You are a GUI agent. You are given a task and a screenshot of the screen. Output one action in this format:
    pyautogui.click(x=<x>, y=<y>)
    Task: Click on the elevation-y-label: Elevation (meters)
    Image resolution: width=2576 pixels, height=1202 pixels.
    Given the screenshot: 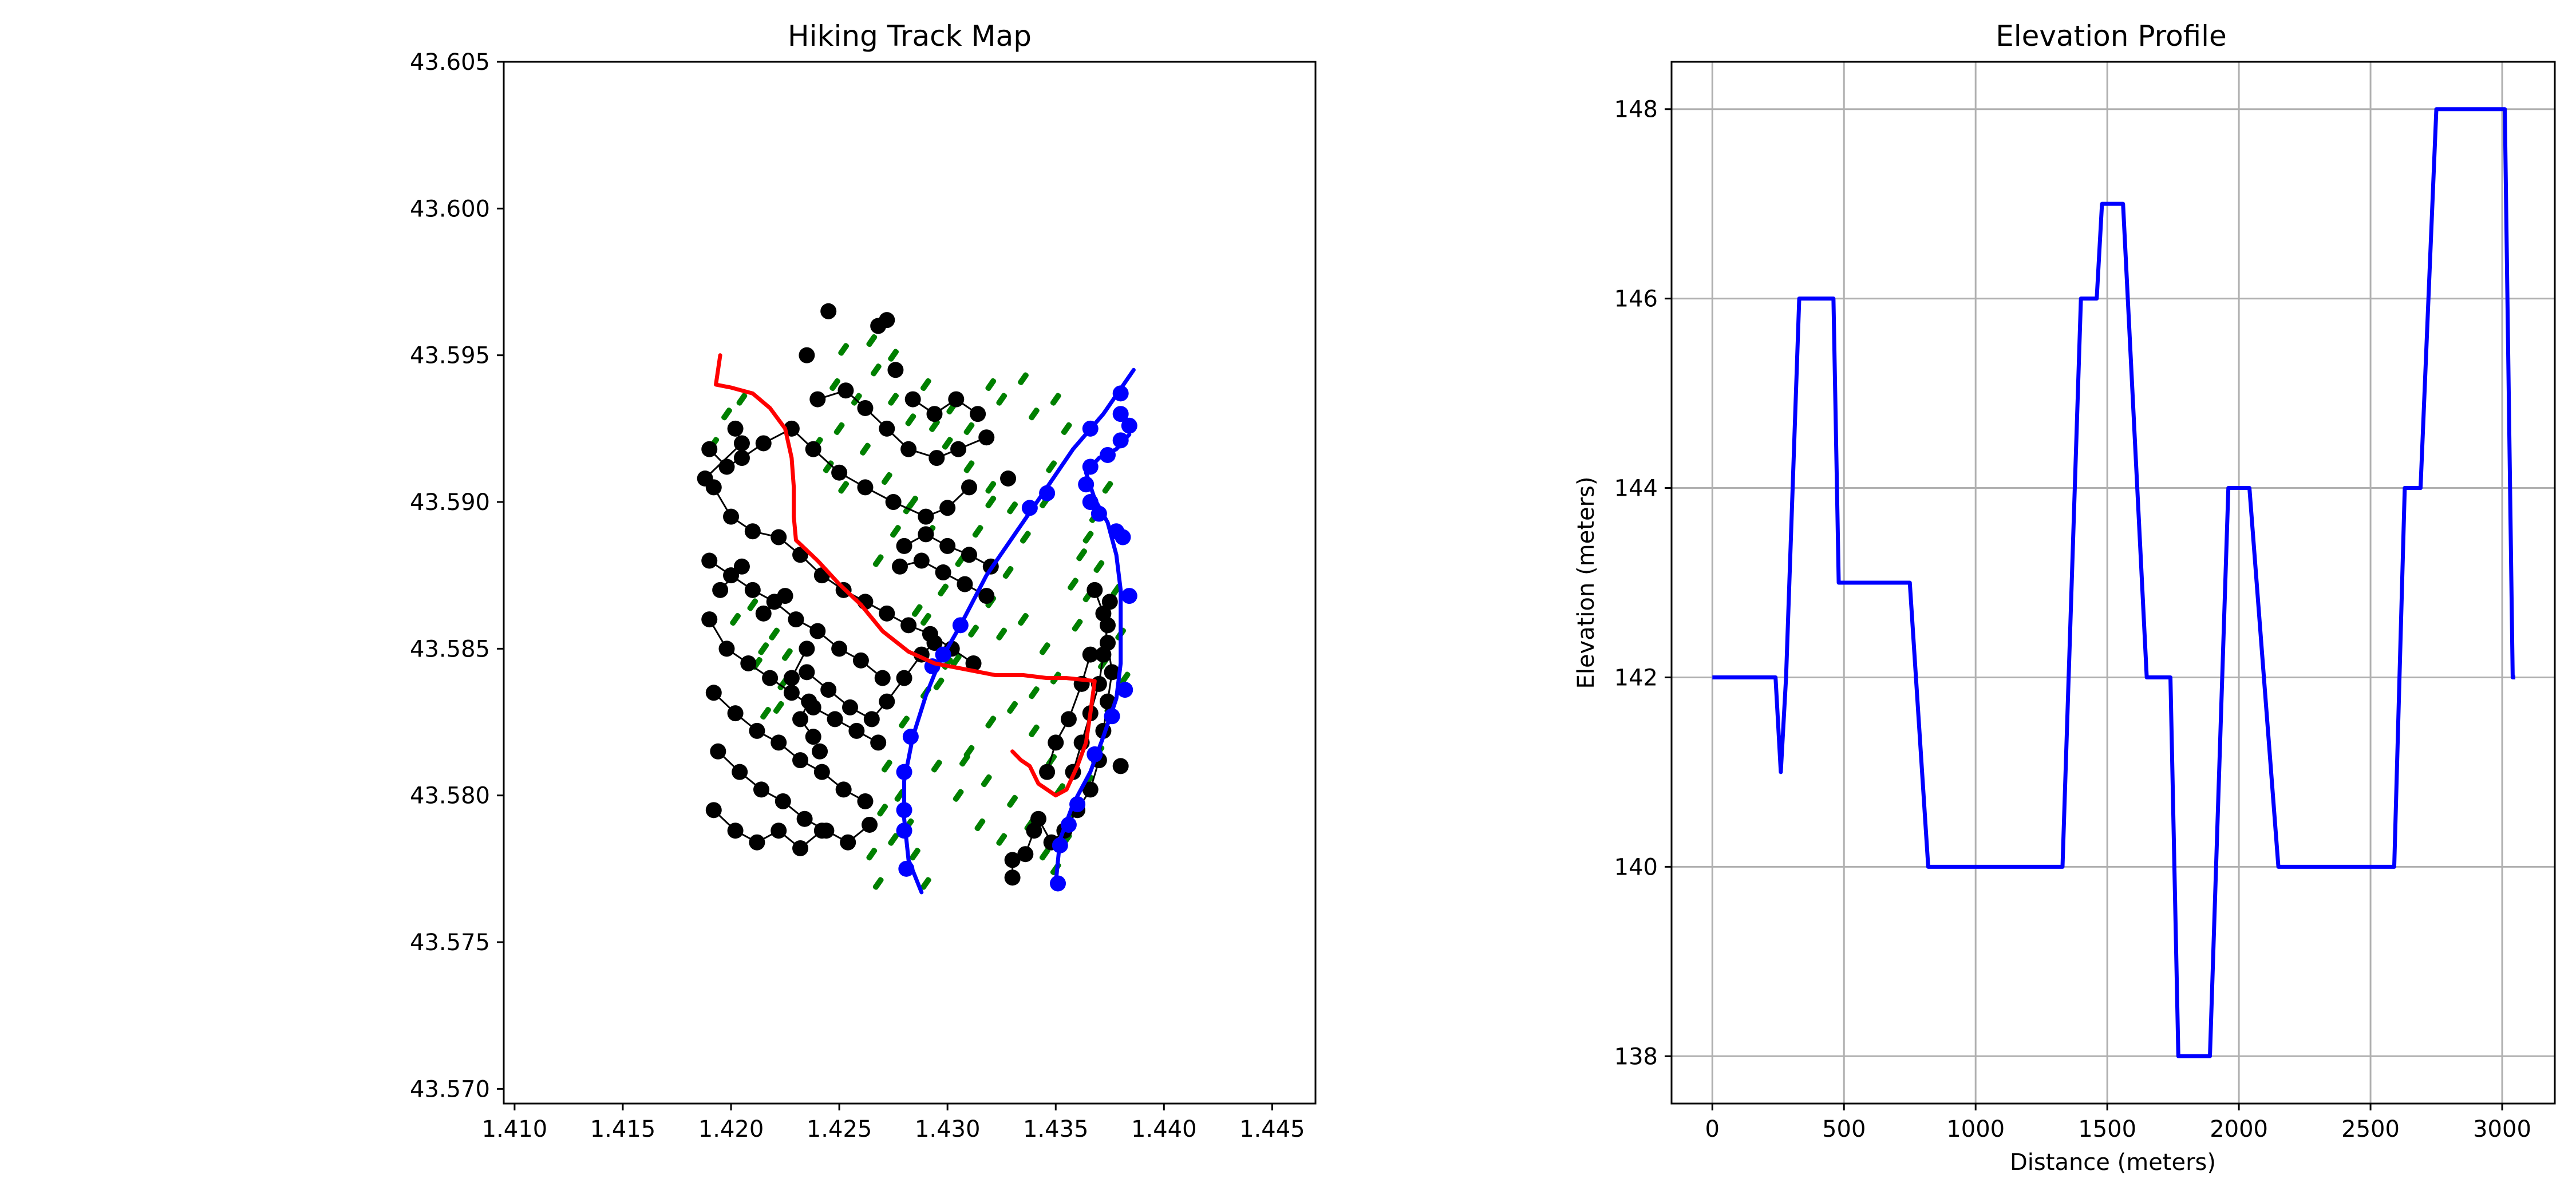 What is the action you would take?
    pyautogui.click(x=1586, y=583)
    